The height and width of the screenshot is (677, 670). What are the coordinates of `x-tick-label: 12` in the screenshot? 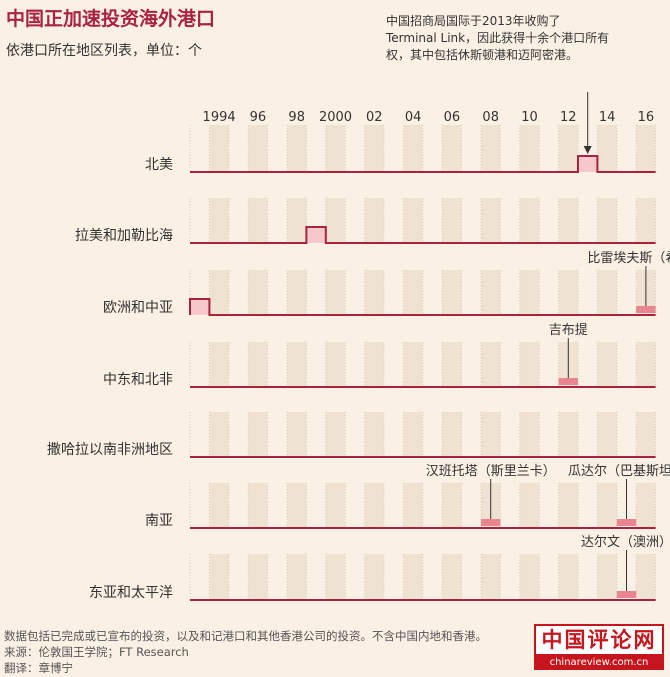 It's located at (568, 117).